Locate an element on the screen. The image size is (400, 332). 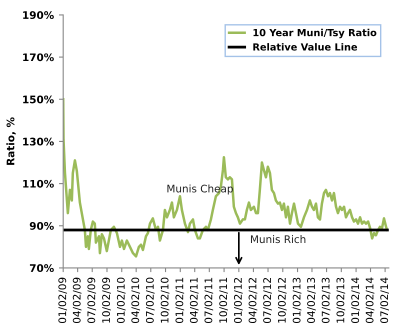
annotation: Munis Rich is located at coordinates (278, 239).